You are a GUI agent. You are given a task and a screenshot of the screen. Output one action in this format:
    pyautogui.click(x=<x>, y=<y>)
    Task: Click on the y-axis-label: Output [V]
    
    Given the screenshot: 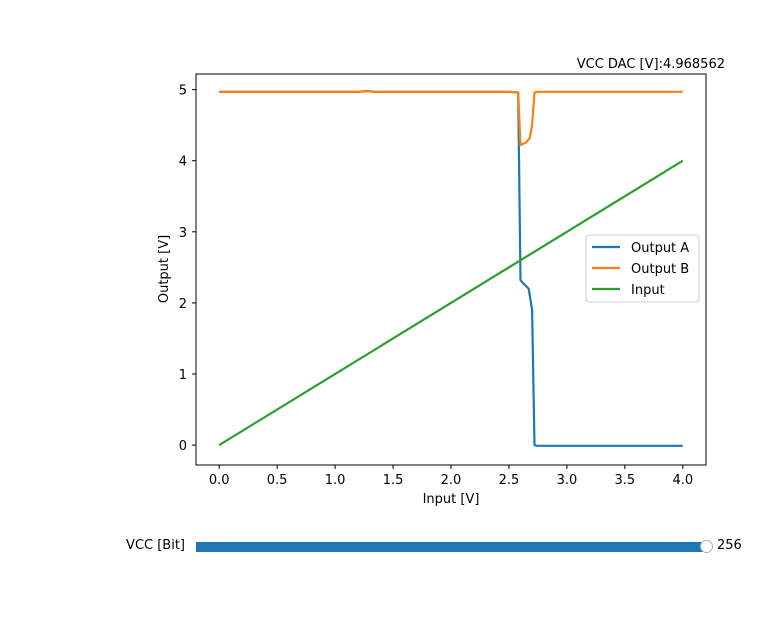 What is the action you would take?
    pyautogui.click(x=164, y=269)
    